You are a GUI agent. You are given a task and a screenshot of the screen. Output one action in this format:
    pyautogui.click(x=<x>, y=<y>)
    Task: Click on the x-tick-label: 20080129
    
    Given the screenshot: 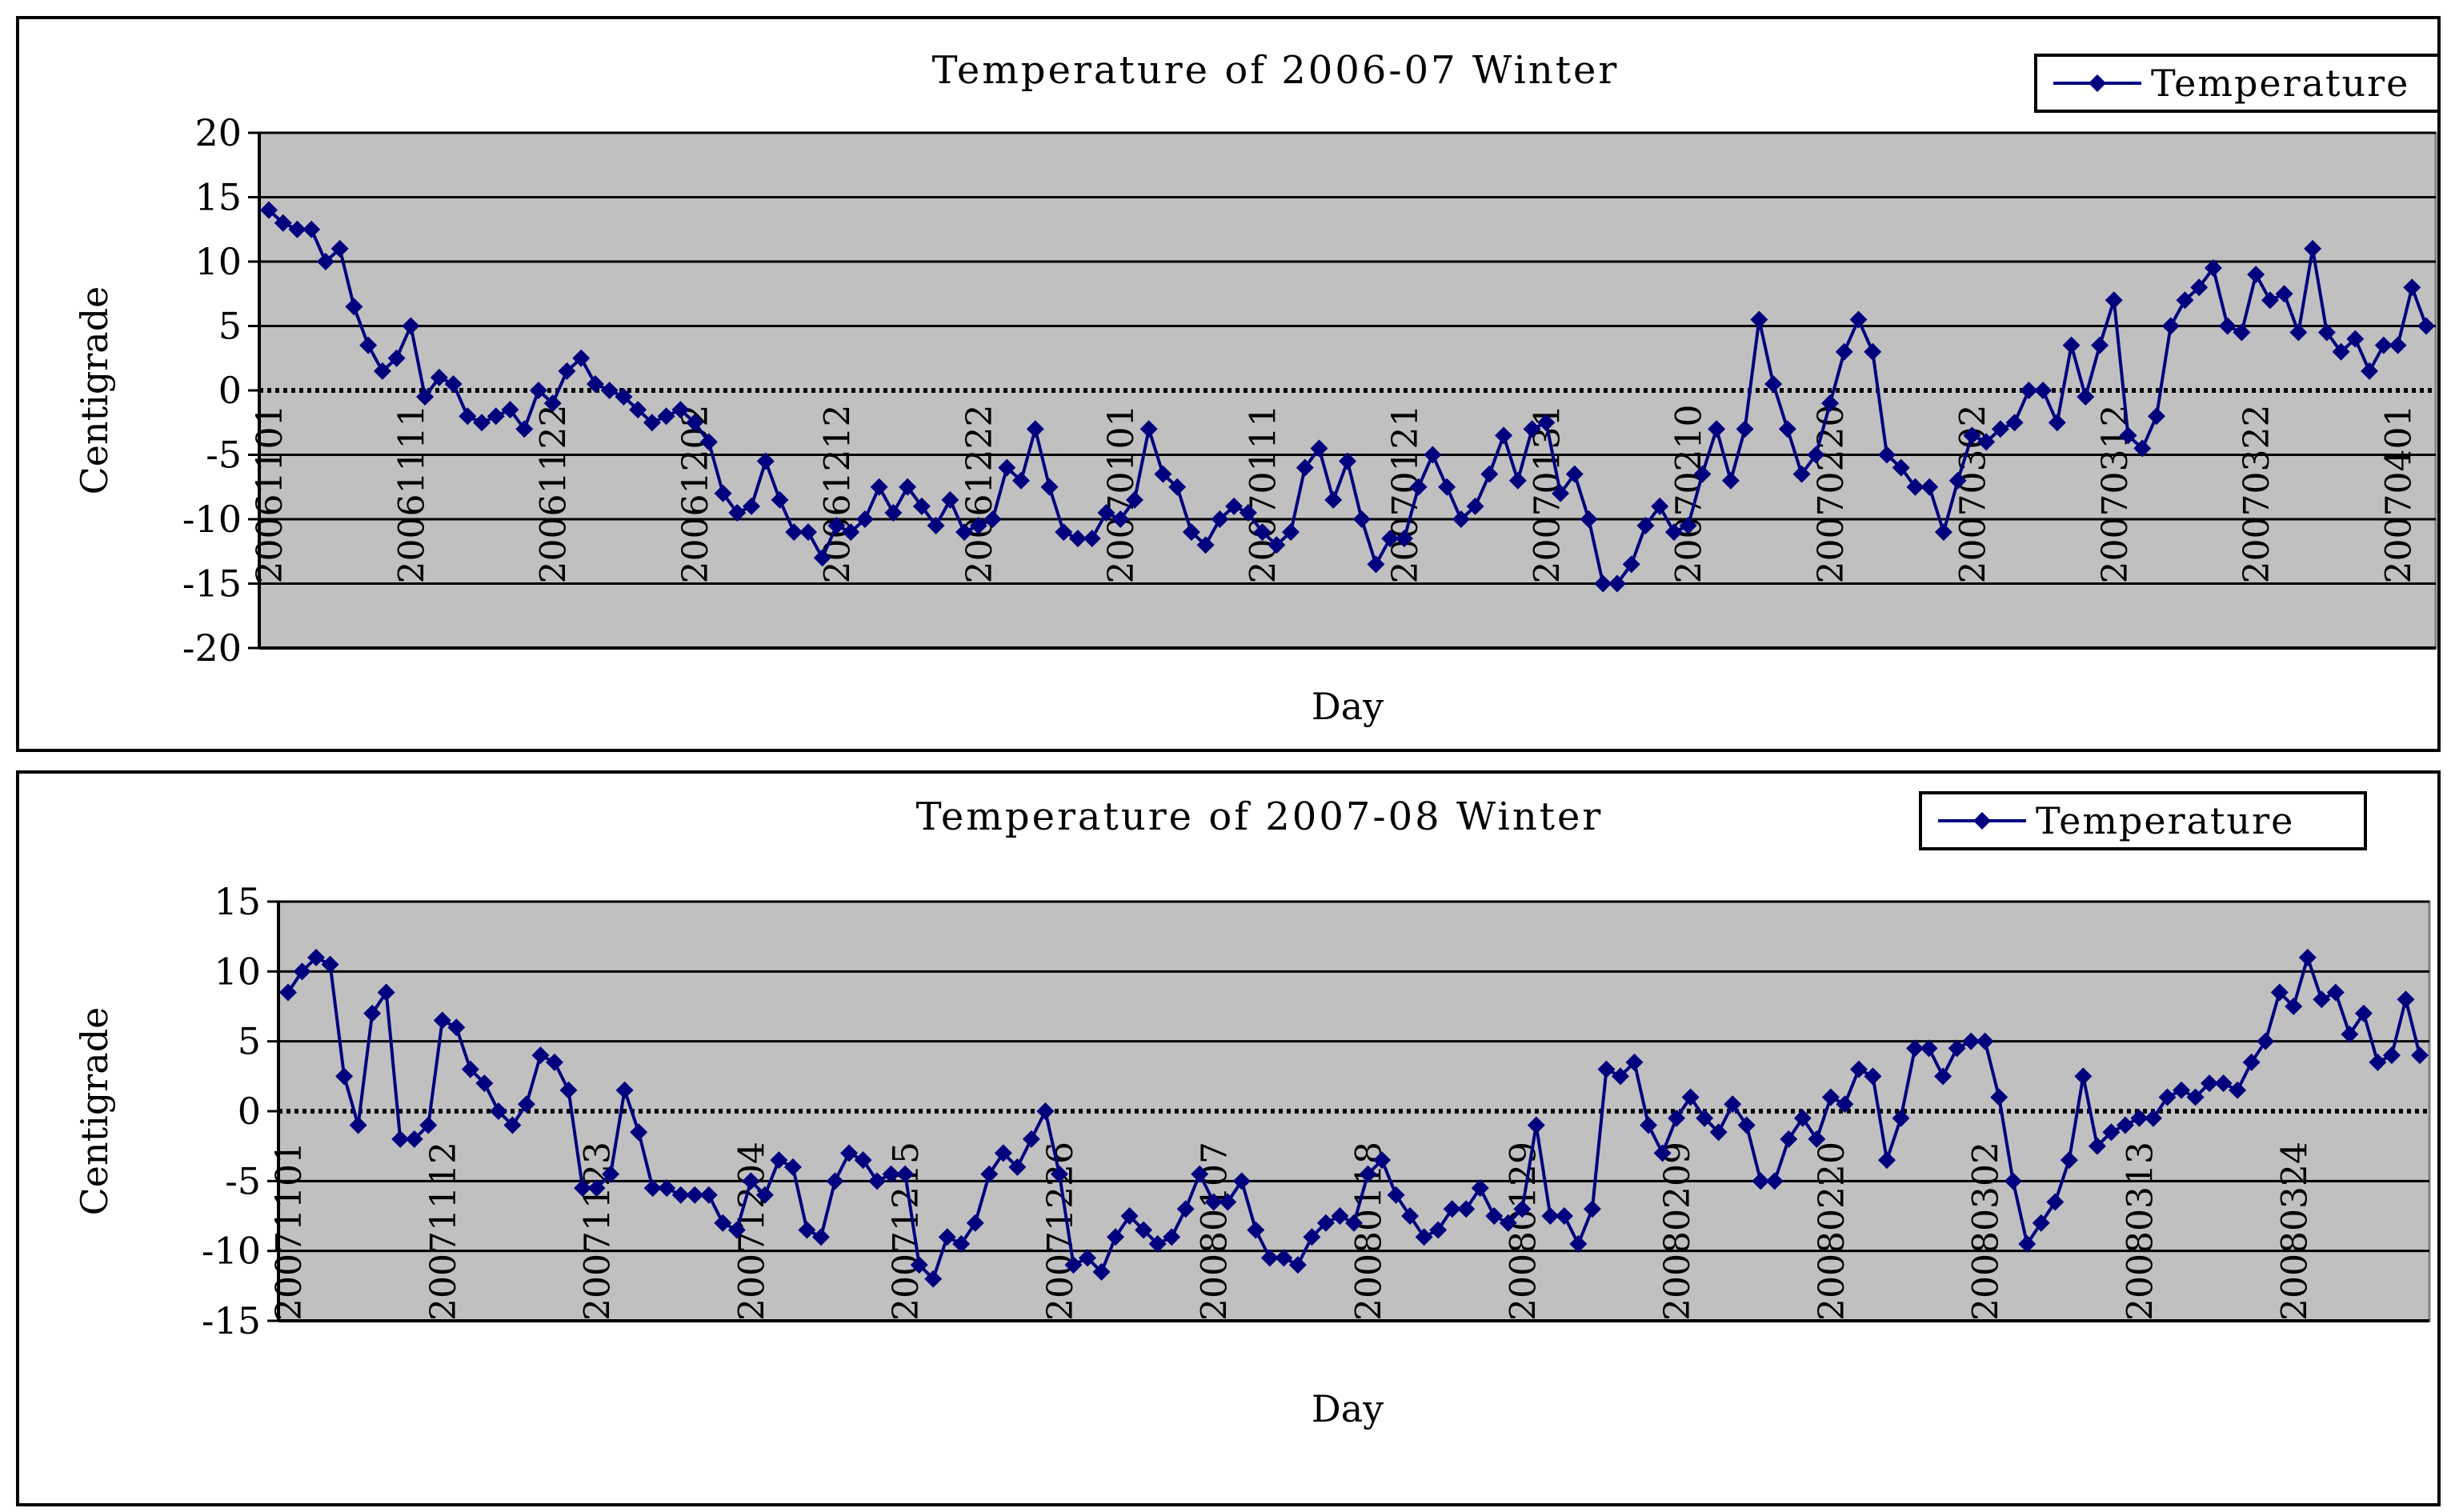 What is the action you would take?
    pyautogui.click(x=1523, y=1231)
    